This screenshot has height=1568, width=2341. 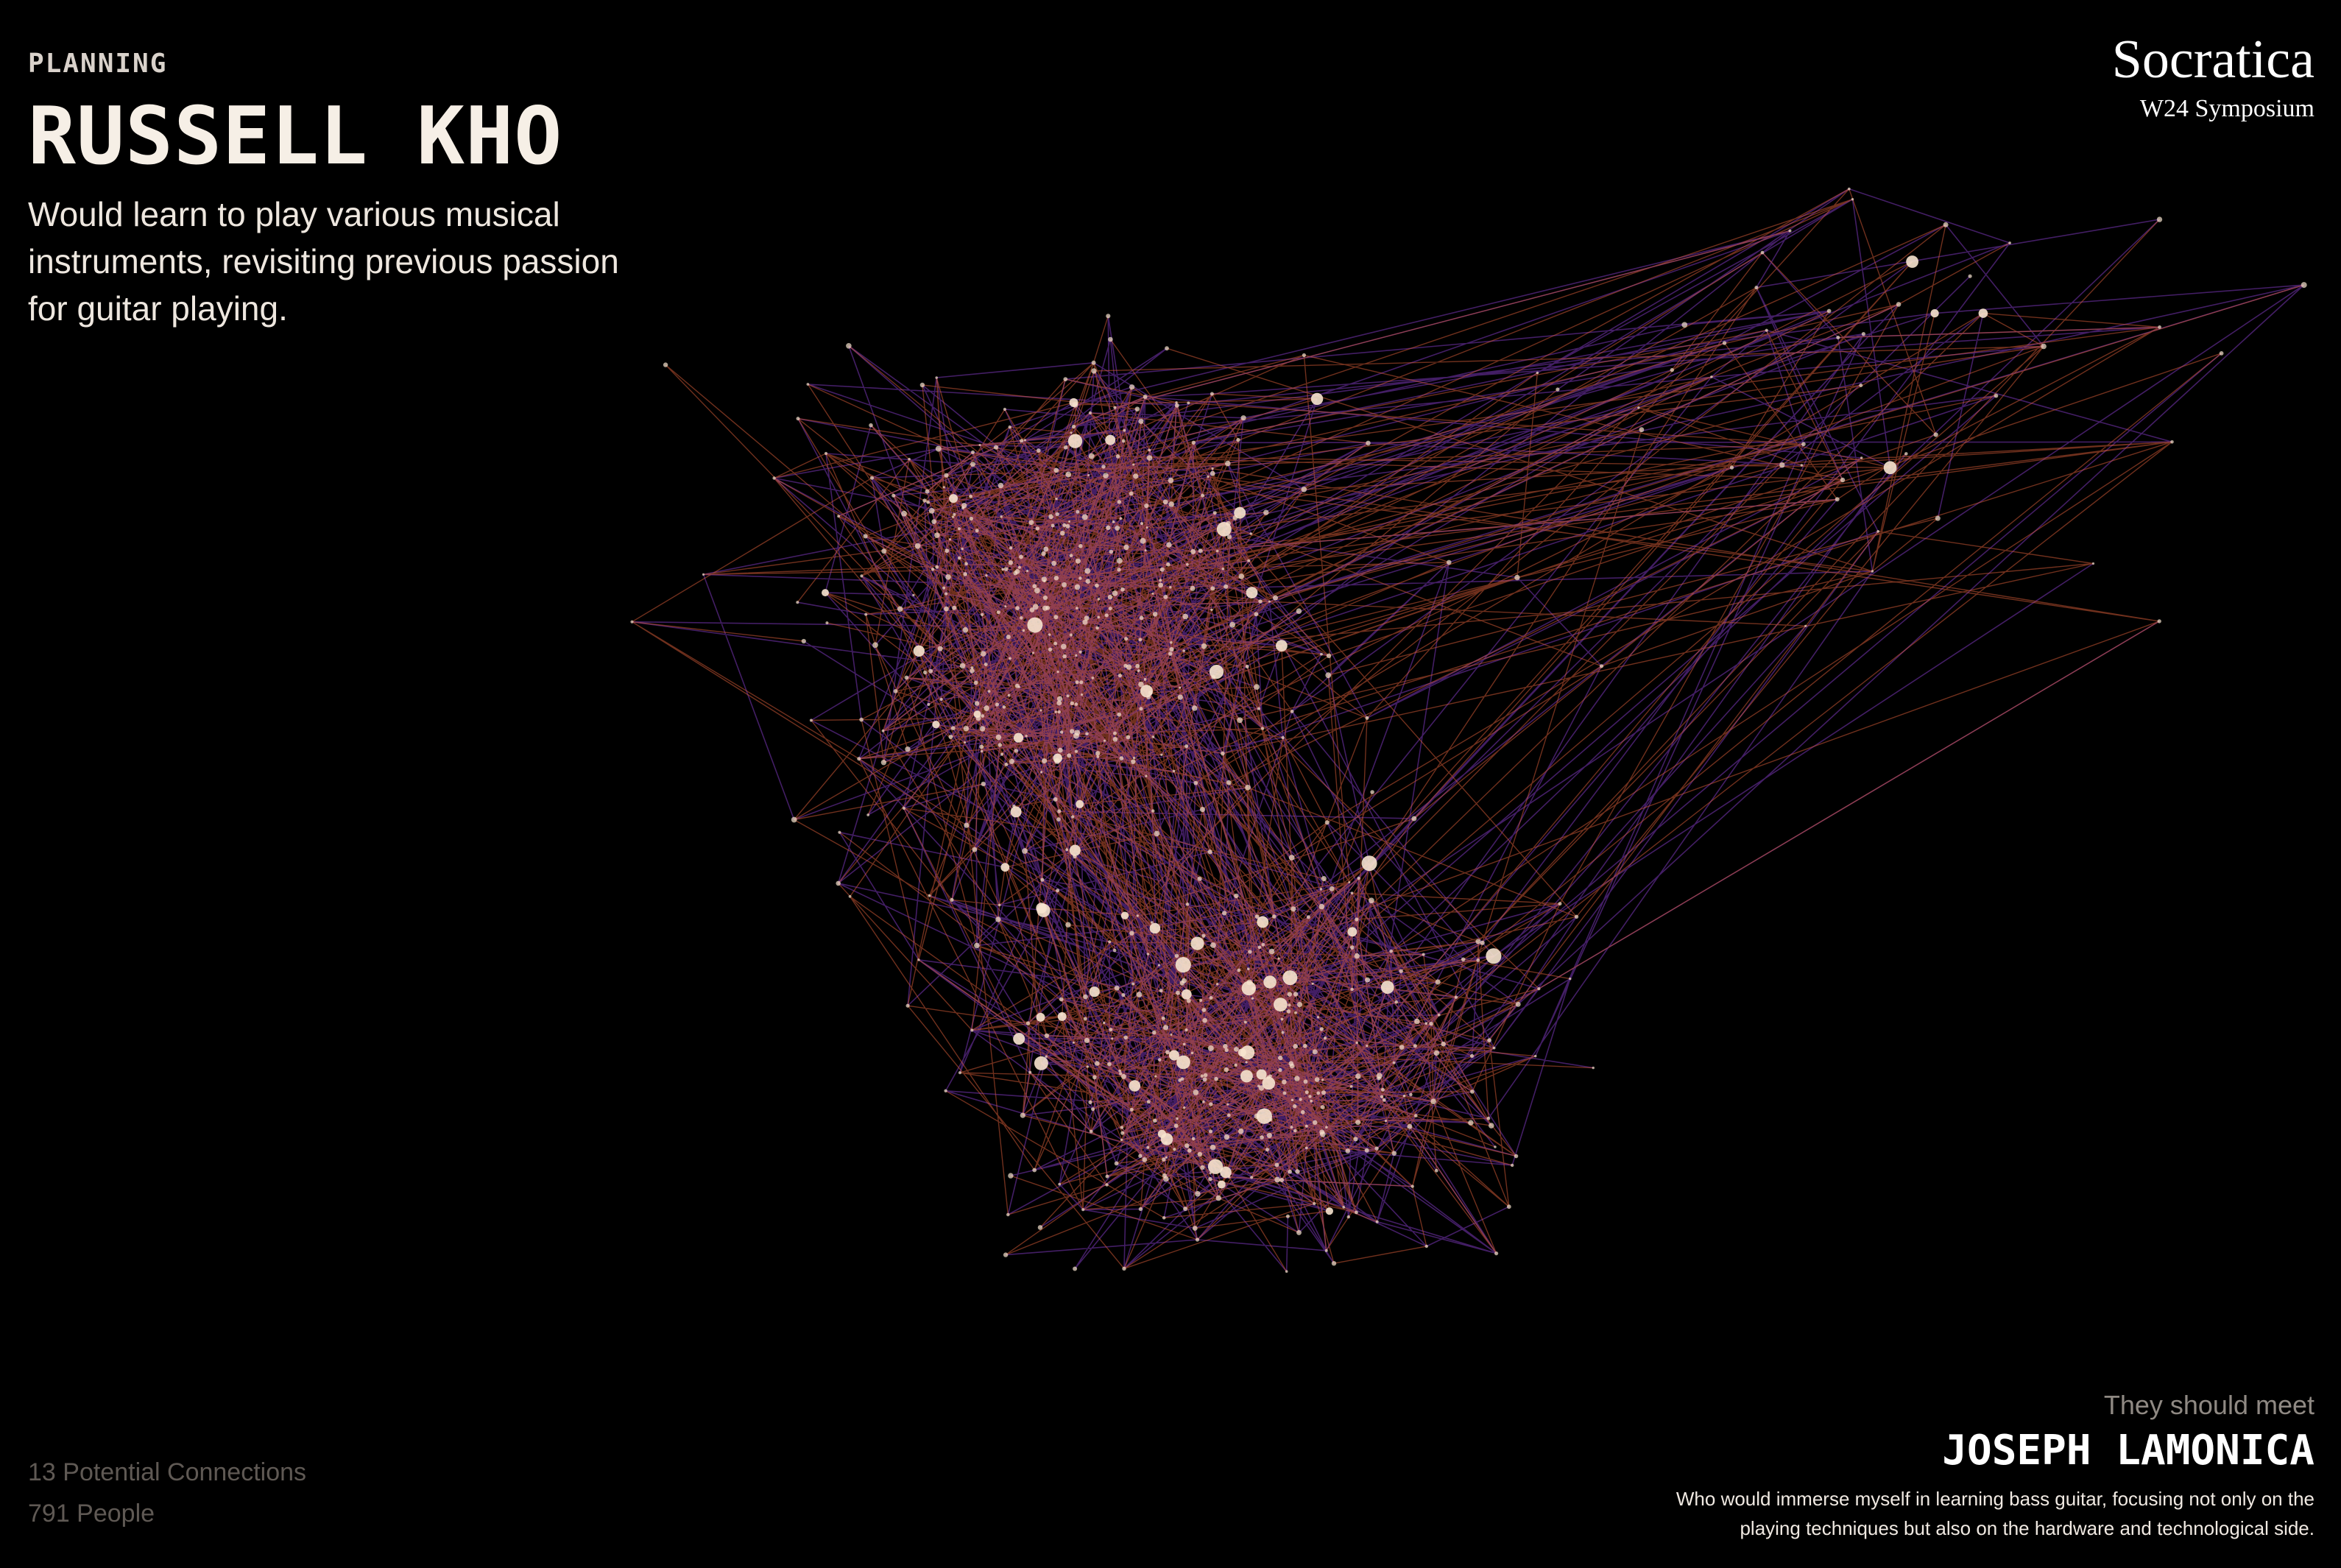 I want to click on event-name: W24 Symposium, so click(x=2226, y=109).